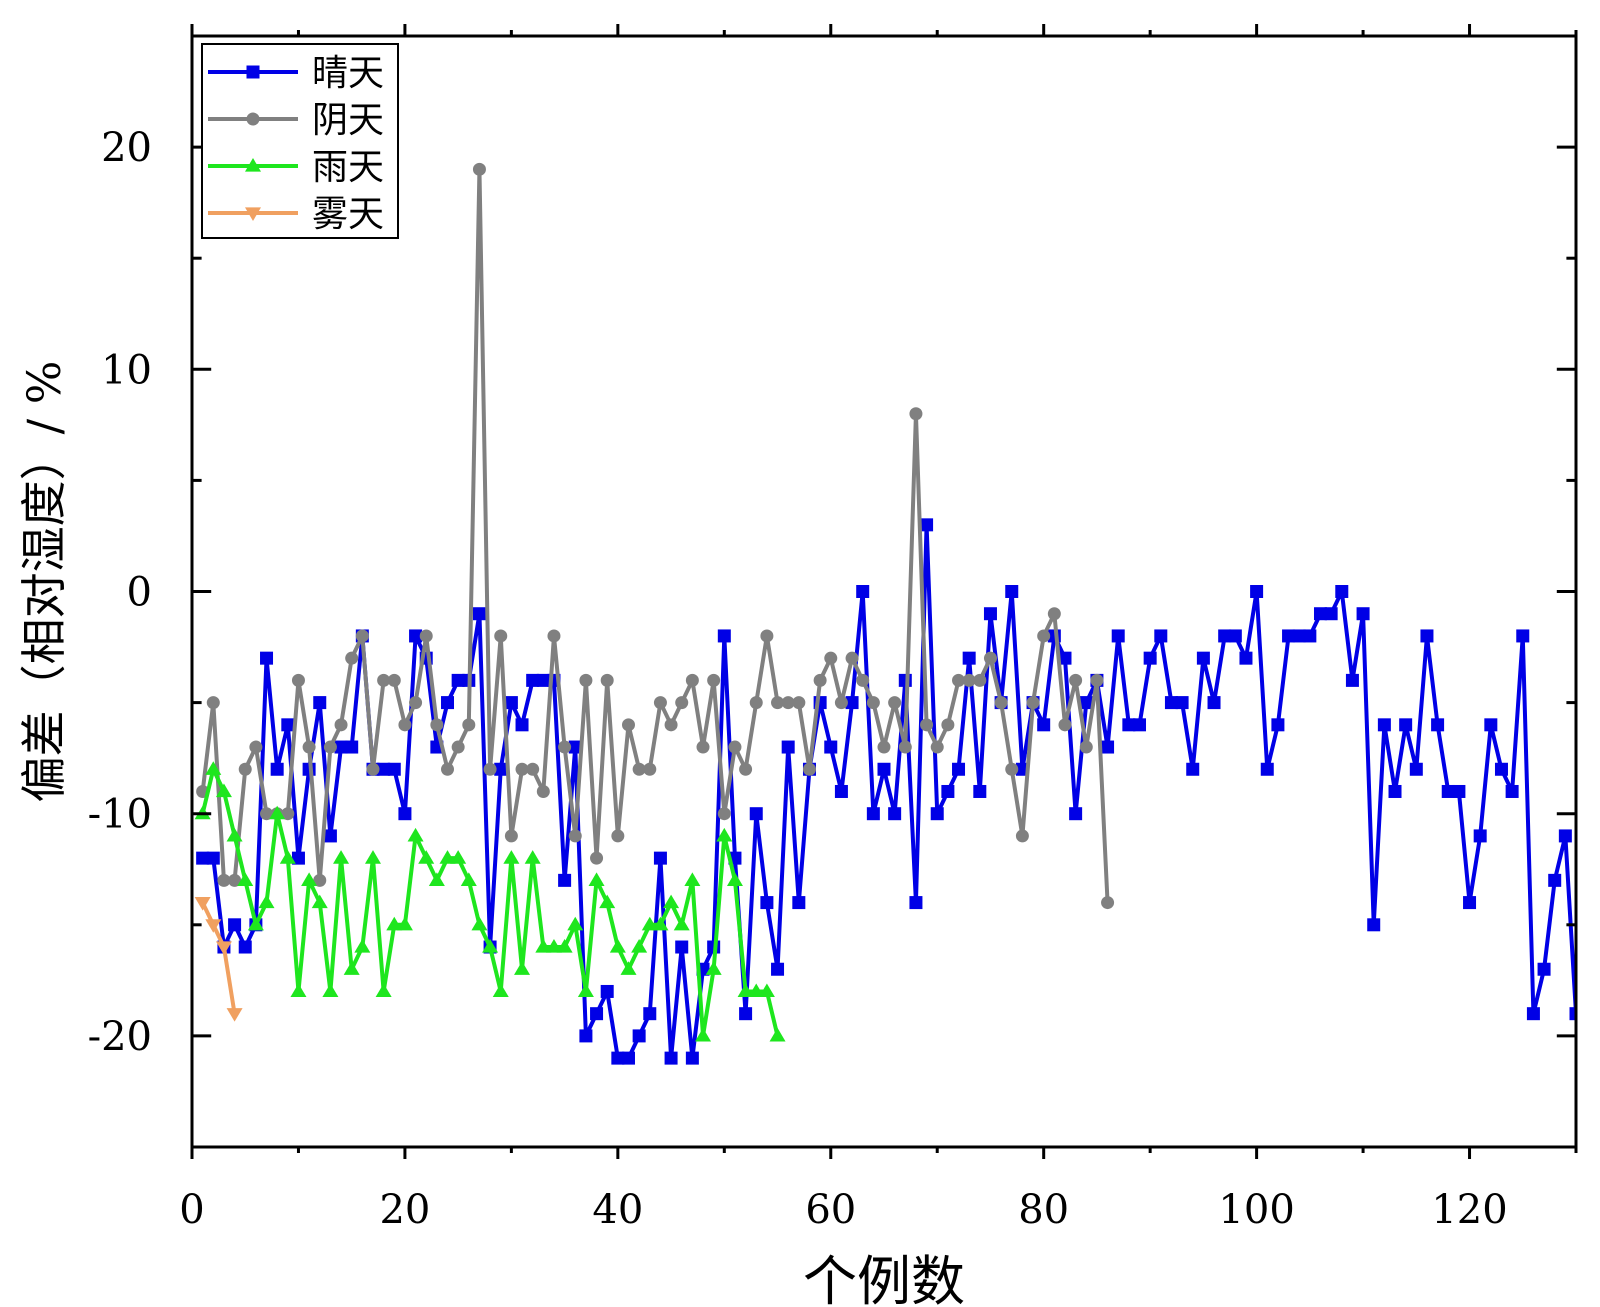  What do you see at coordinates (253, 165) in the screenshot?
I see `legend-marker` at bounding box center [253, 165].